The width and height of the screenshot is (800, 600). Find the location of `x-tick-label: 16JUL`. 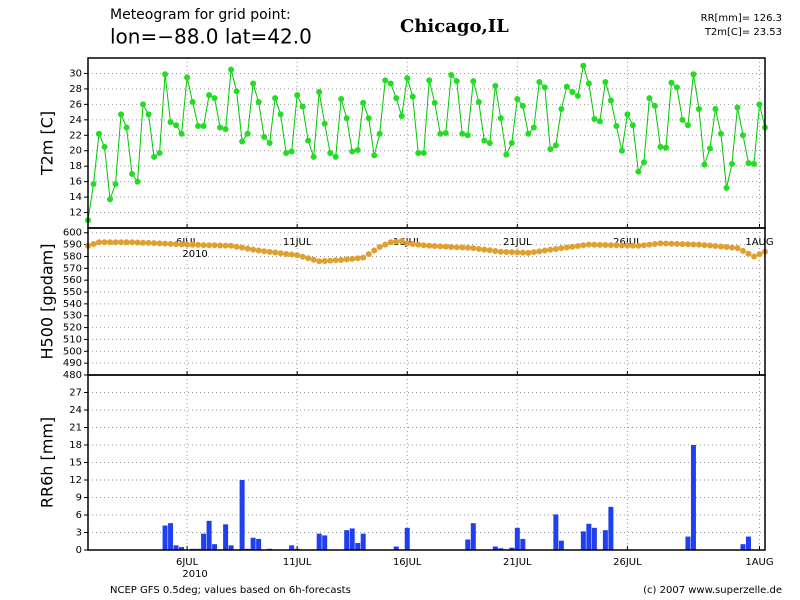

x-tick-label: 16JUL is located at coordinates (407, 562).